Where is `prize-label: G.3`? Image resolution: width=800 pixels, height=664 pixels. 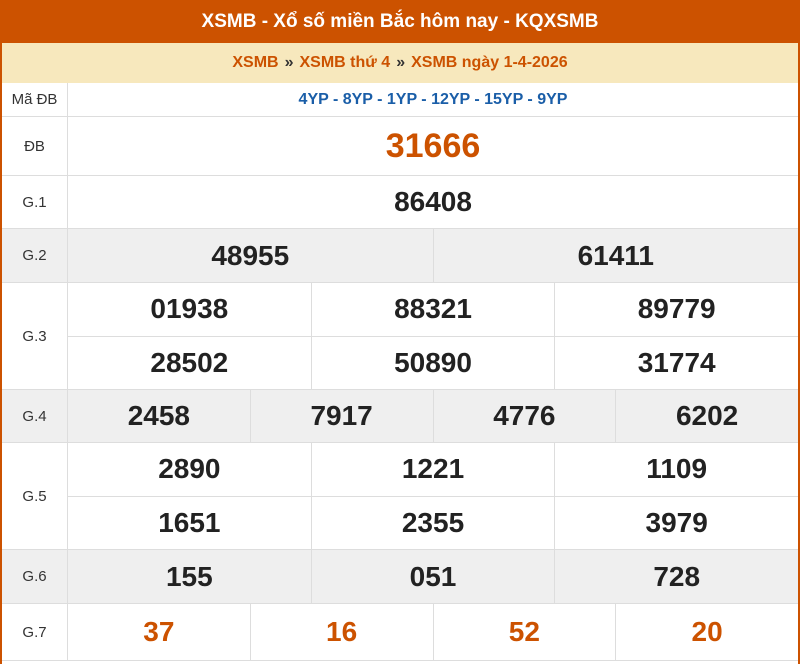 prize-label: G.3 is located at coordinates (35, 336).